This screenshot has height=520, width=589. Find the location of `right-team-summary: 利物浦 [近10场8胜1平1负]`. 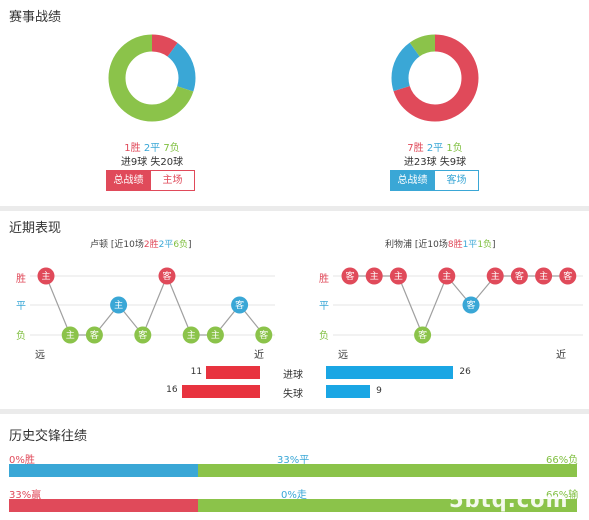

right-team-summary: 利物浦 [近10场8胜1平1负] is located at coordinates (440, 245).